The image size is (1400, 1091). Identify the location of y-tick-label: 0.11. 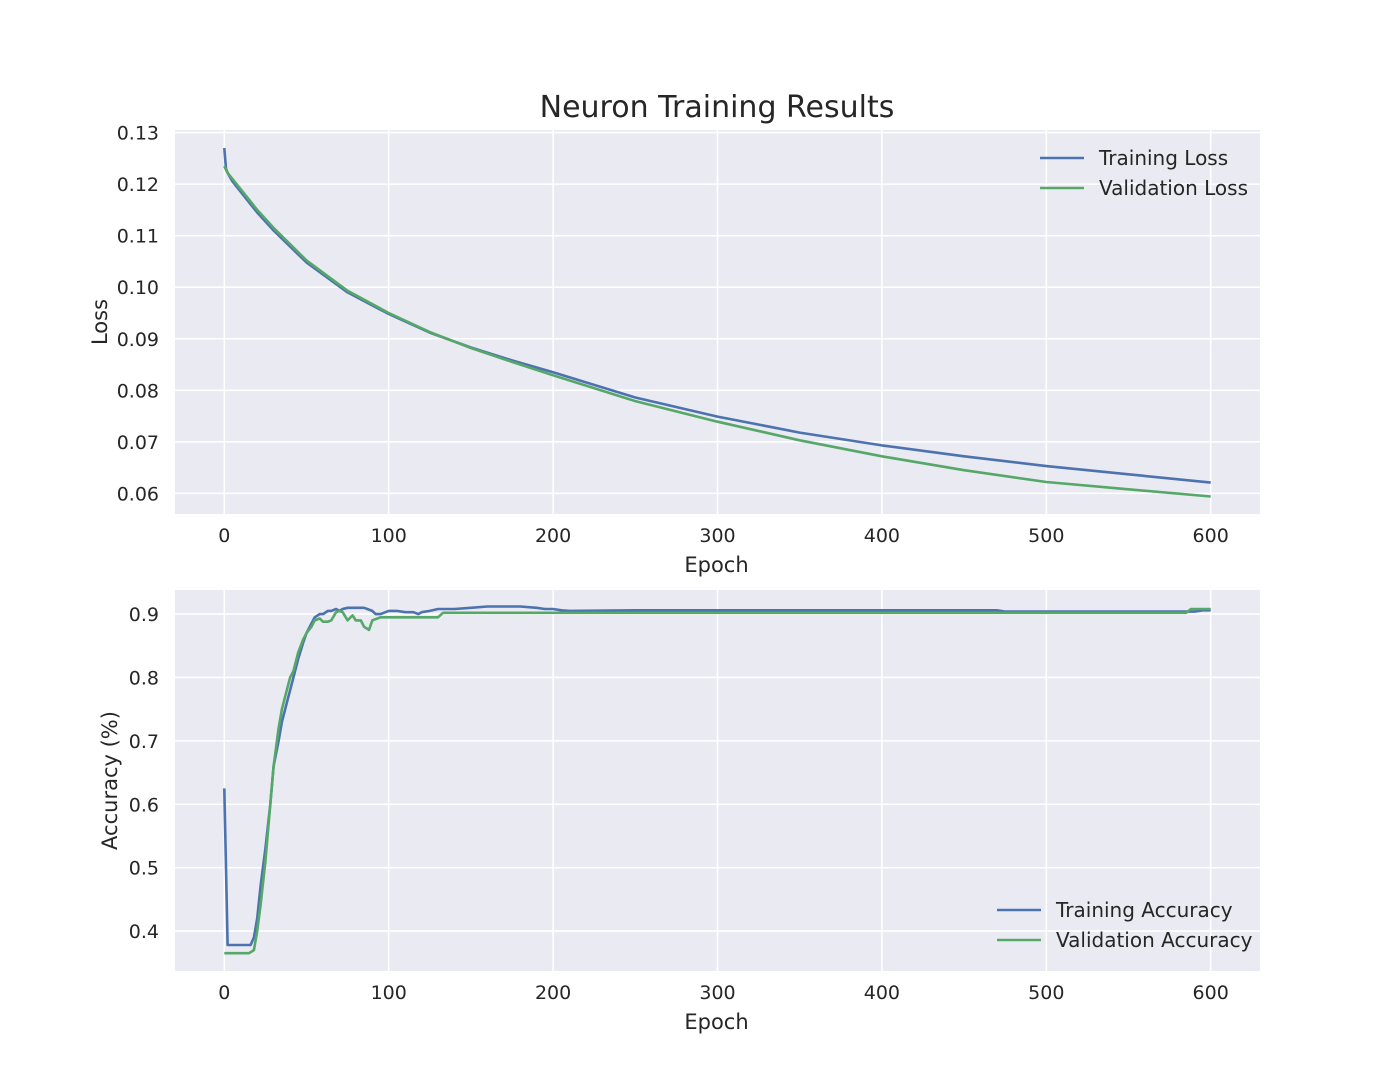
(138, 237).